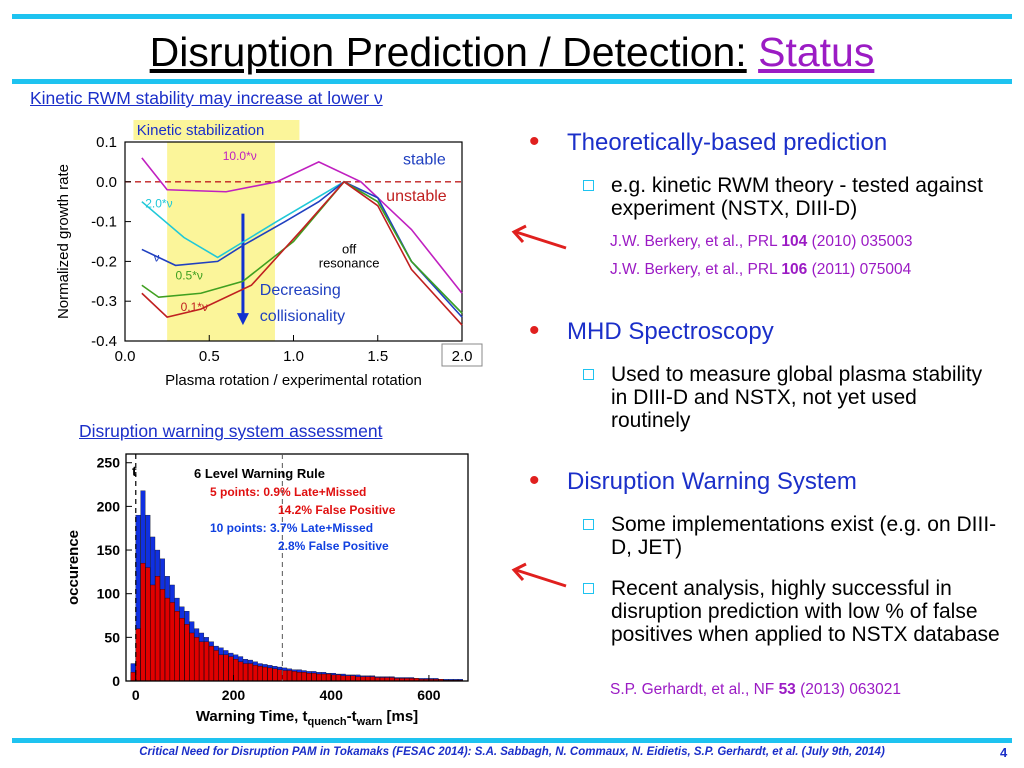 The image size is (1024, 768). I want to click on top-rule, so click(512, 16).